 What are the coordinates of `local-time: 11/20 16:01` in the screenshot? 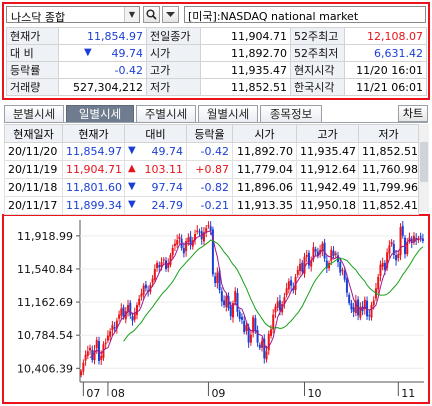 It's located at (385, 70).